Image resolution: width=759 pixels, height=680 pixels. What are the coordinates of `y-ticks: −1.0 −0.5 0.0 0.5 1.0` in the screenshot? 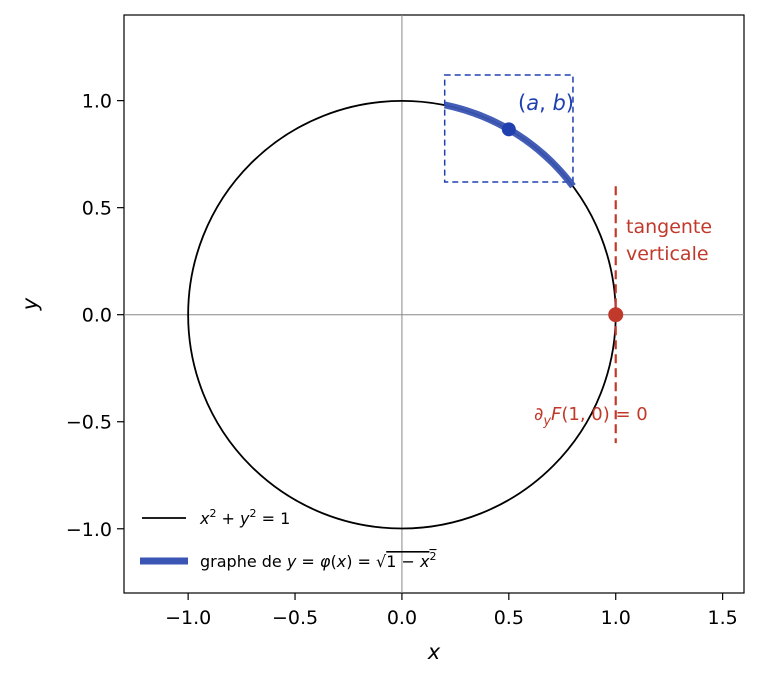 It's located at (95, 316).